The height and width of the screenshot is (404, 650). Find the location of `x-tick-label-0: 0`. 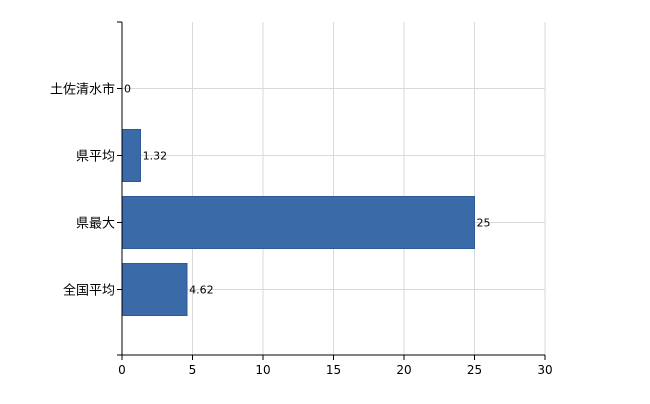

x-tick-label-0: 0 is located at coordinates (122, 370).